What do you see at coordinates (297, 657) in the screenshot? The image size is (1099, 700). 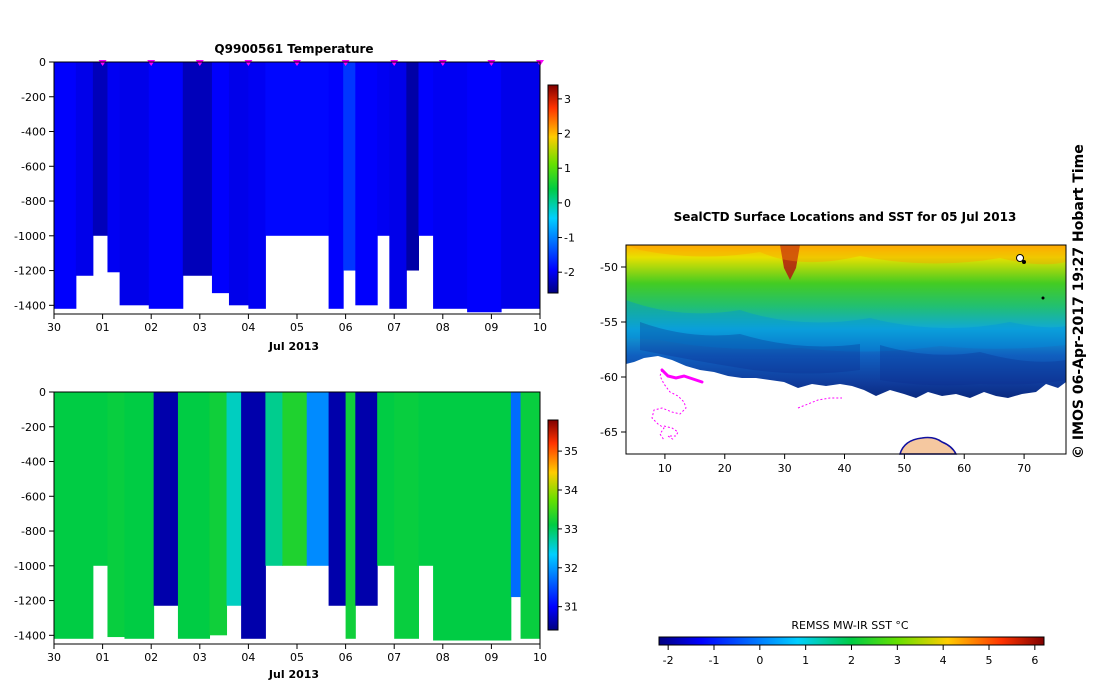 I see `salinity-x-tick-label: 05` at bounding box center [297, 657].